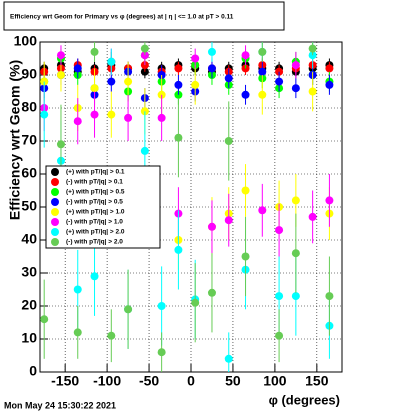  Describe the element at coordinates (94, 242) in the screenshot. I see `legend-label: (-) with pT/|q| > 2.0` at that location.